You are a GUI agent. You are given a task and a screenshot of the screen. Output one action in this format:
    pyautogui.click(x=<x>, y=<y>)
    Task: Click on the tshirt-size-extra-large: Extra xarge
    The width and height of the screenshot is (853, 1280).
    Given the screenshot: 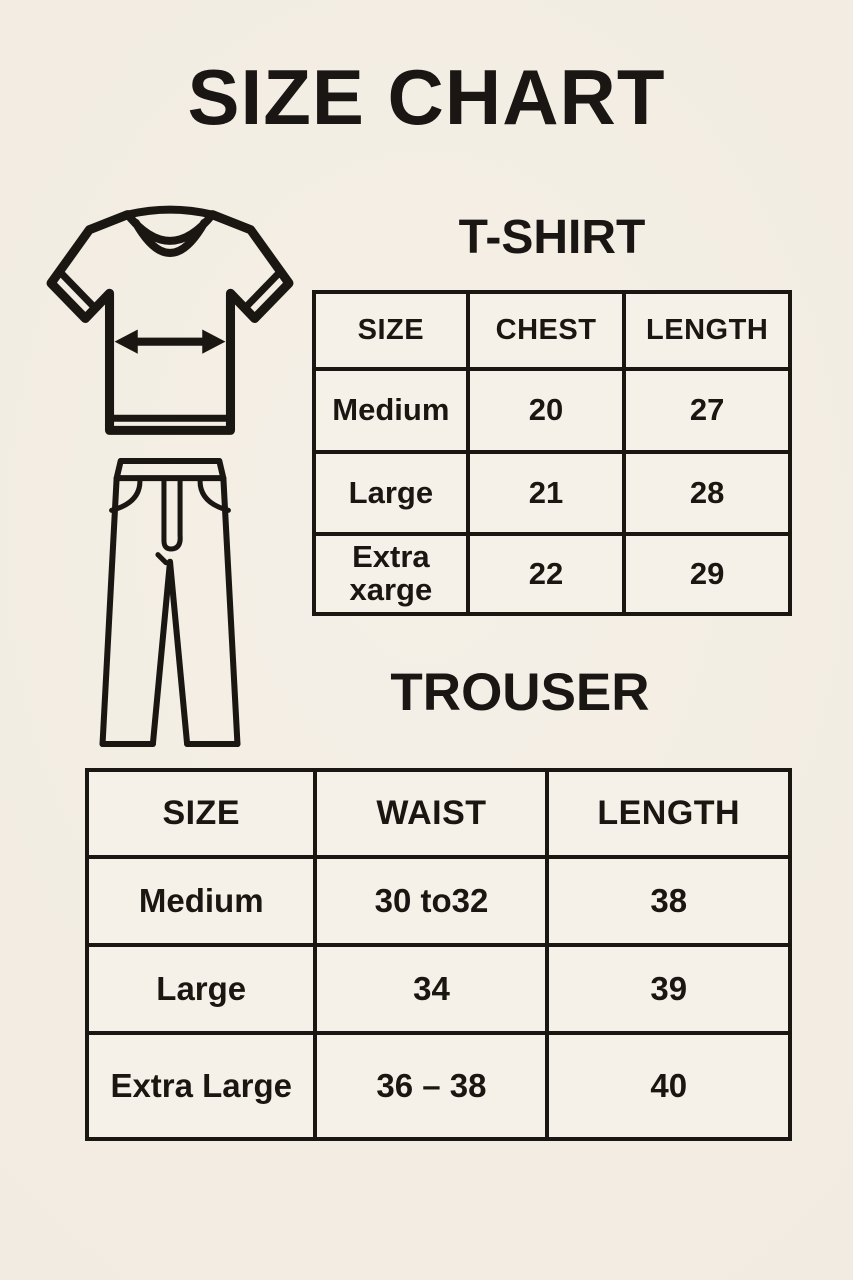 What is the action you would take?
    pyautogui.click(x=391, y=574)
    